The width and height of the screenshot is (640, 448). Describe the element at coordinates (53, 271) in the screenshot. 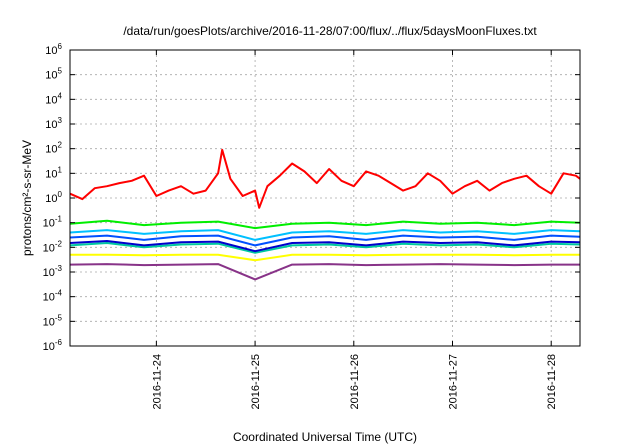

I see `y-tick-label: 10⁻³` at that location.